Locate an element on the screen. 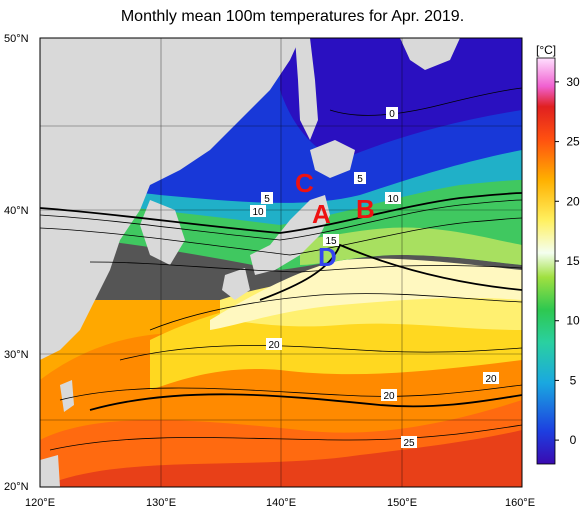 The width and height of the screenshot is (585, 512). isotherm-label-0: 0 is located at coordinates (392, 113).